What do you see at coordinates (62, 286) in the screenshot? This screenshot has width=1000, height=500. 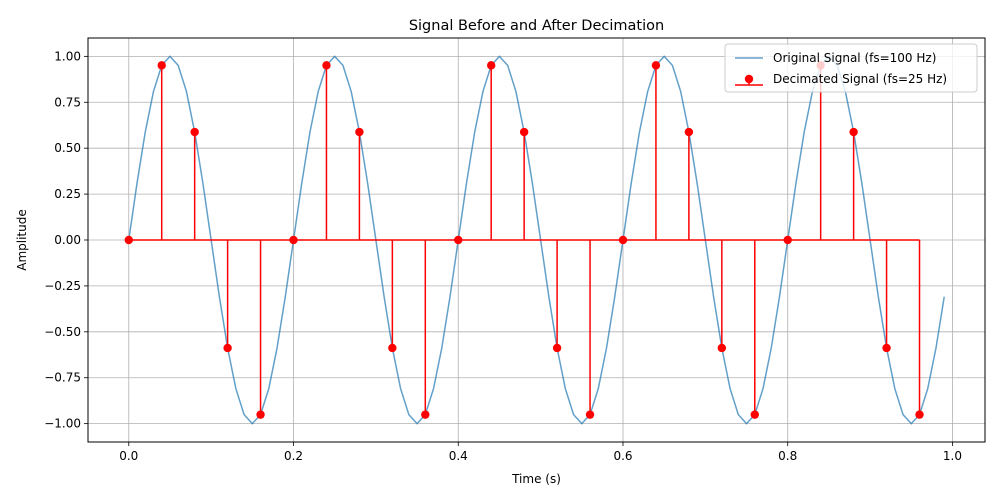 I see `y-tick-label: −0.25` at bounding box center [62, 286].